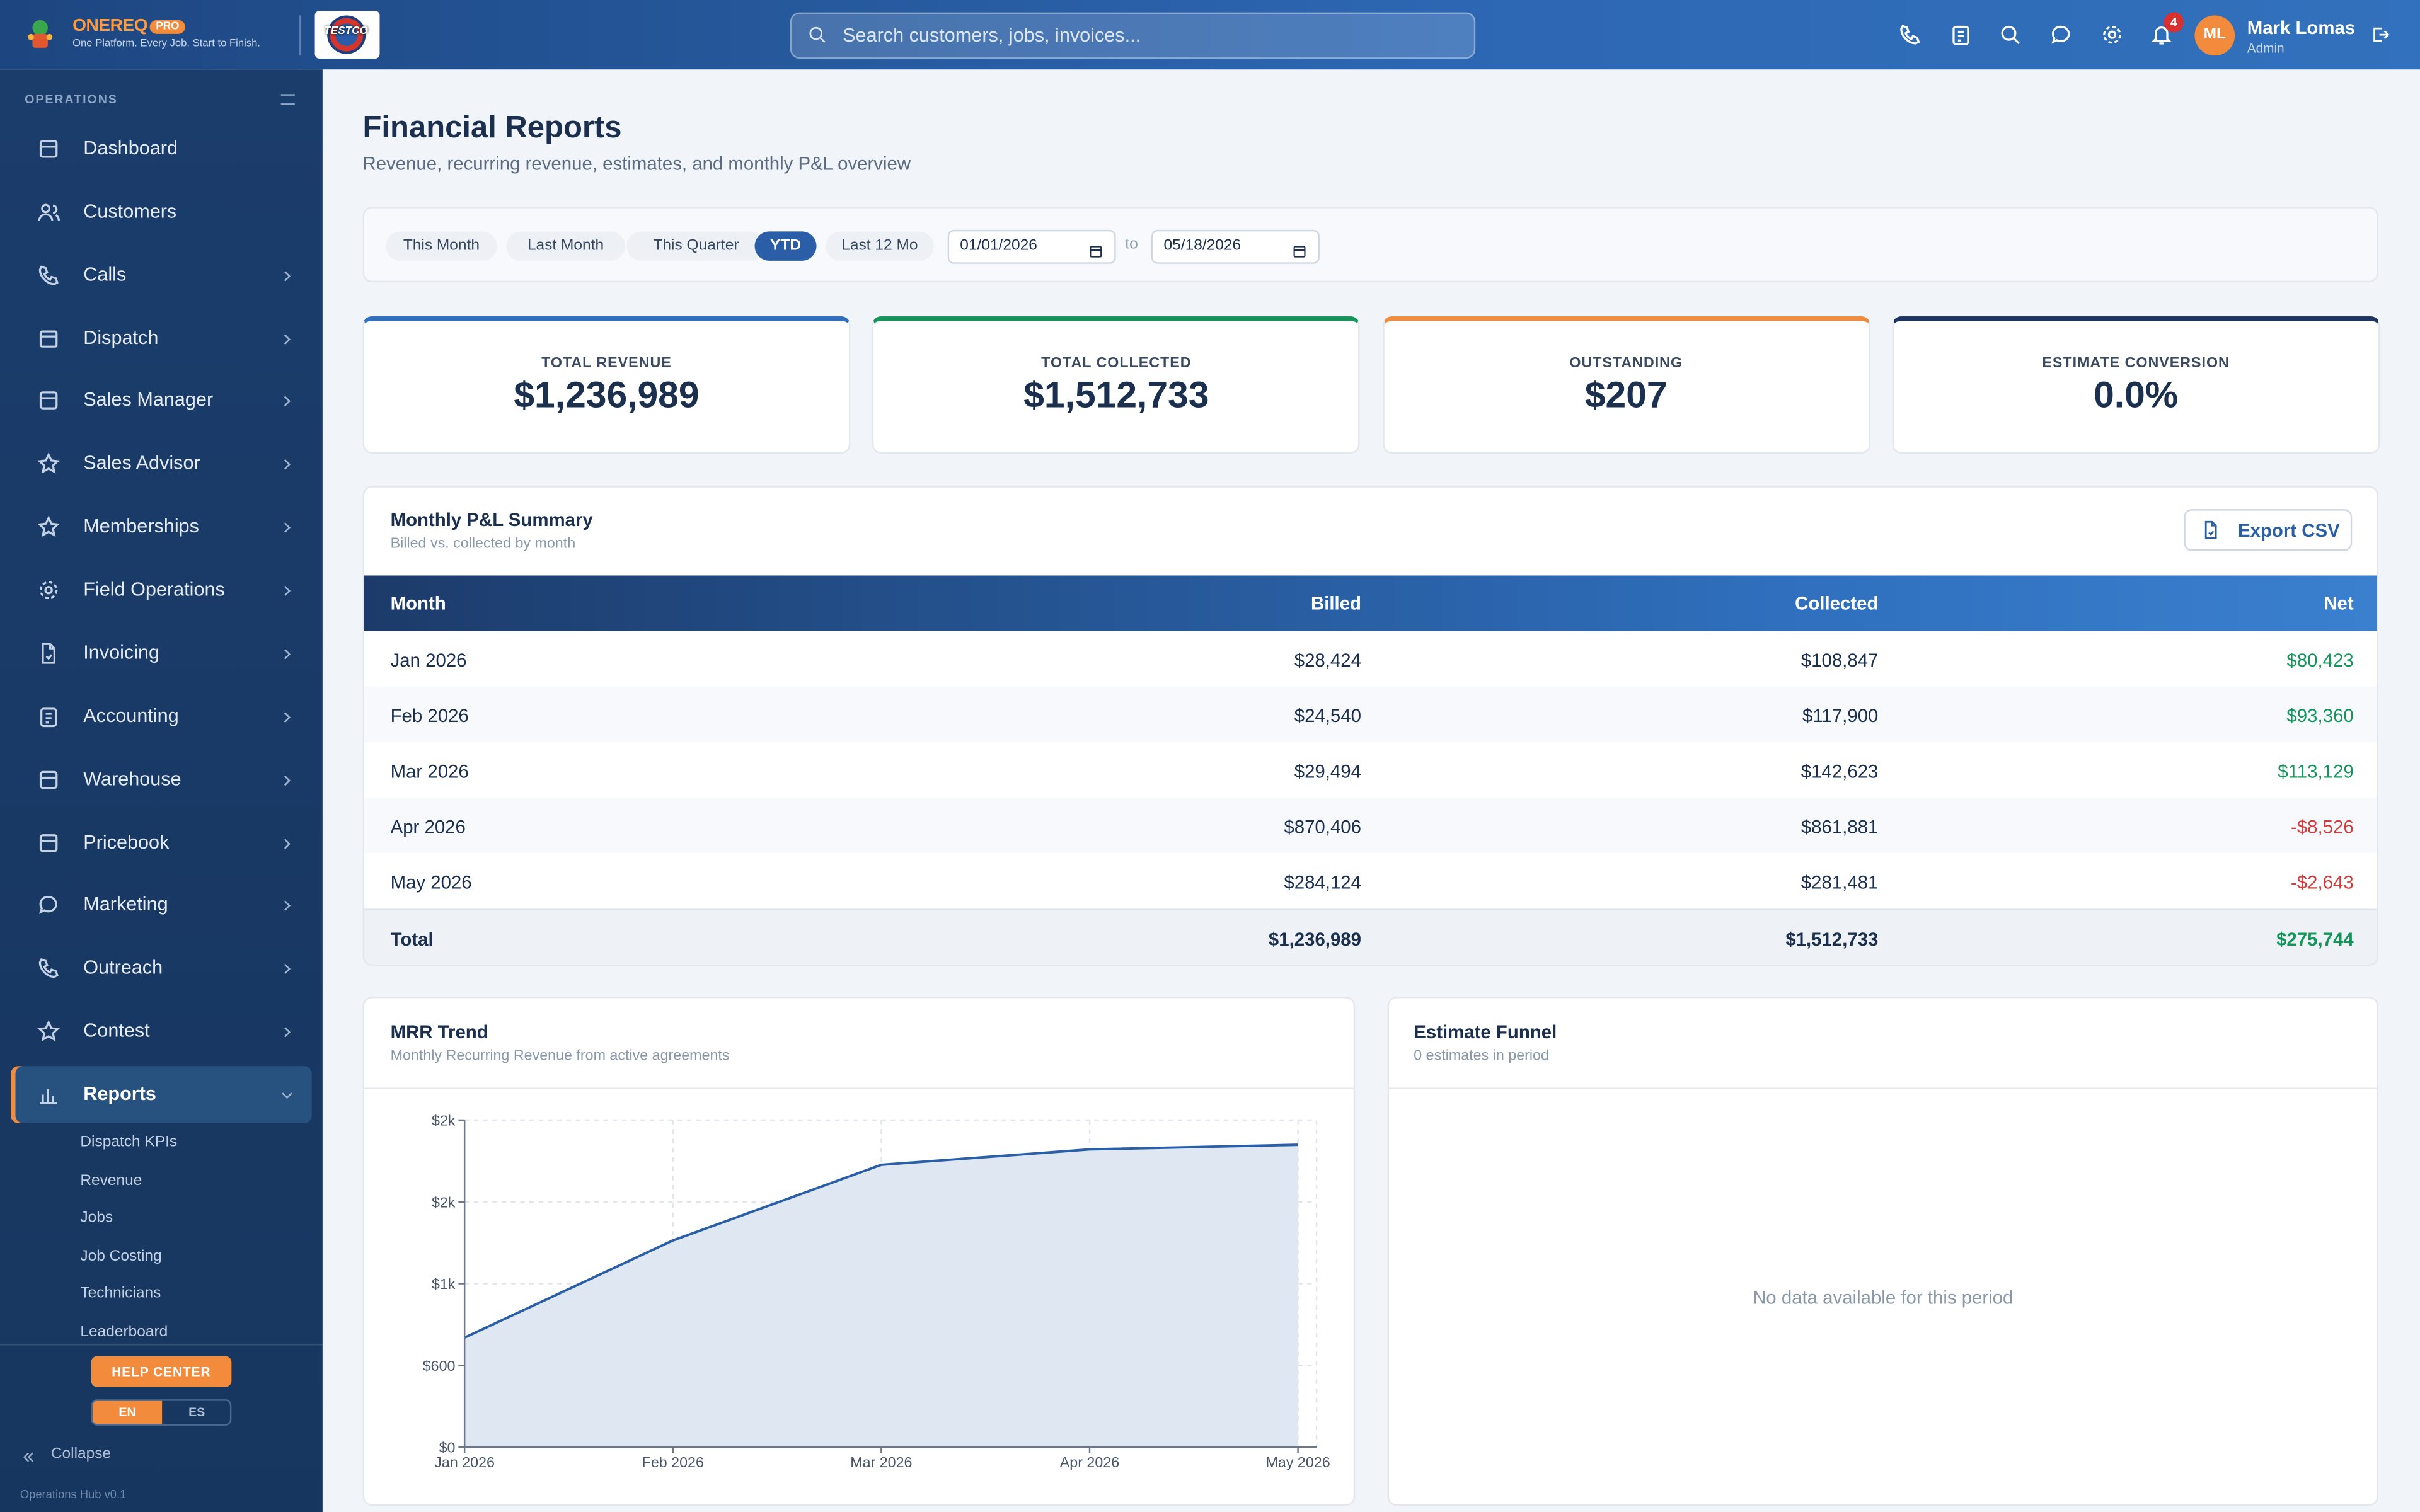 This screenshot has height=1512, width=2420. Describe the element at coordinates (565, 246) in the screenshot. I see `period-filter: Last Month` at that location.